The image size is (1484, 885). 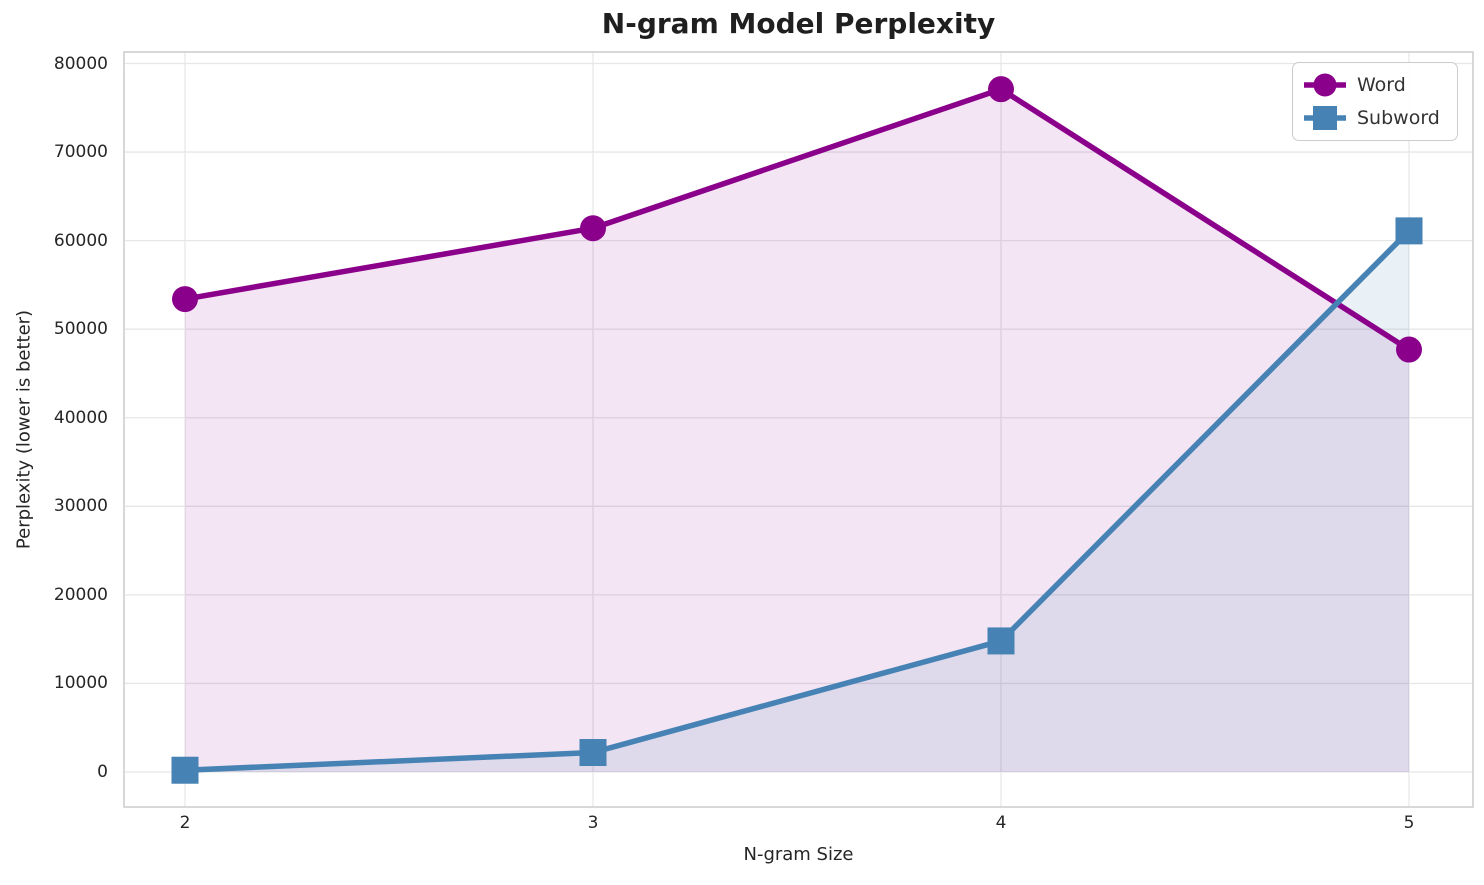 What do you see at coordinates (1001, 823) in the screenshot?
I see `x-tick-label: 4` at bounding box center [1001, 823].